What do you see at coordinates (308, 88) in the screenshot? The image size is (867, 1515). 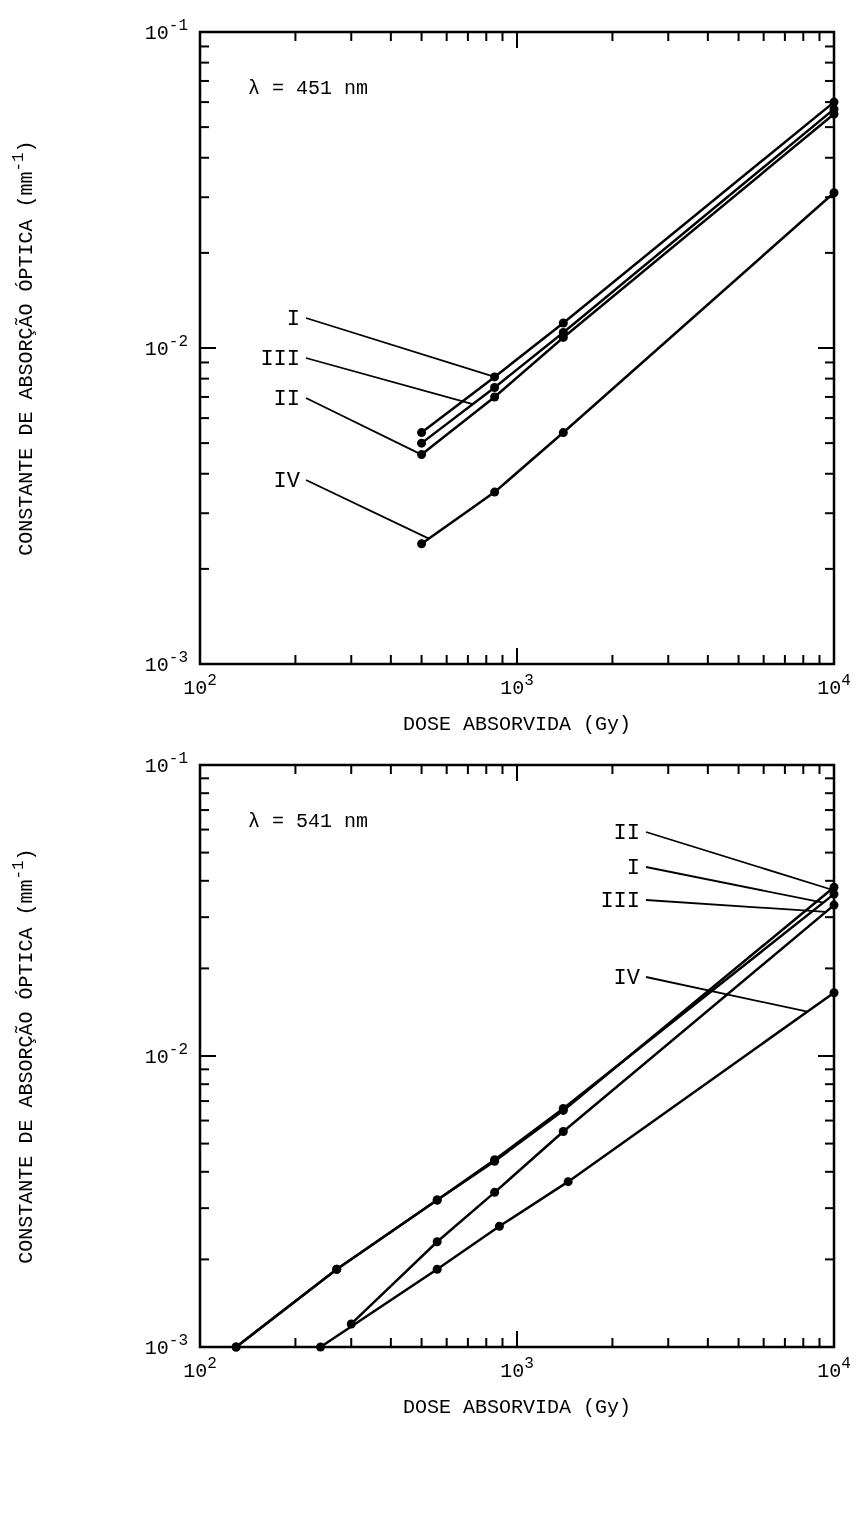 I see `annotation: λ = 451 nm` at bounding box center [308, 88].